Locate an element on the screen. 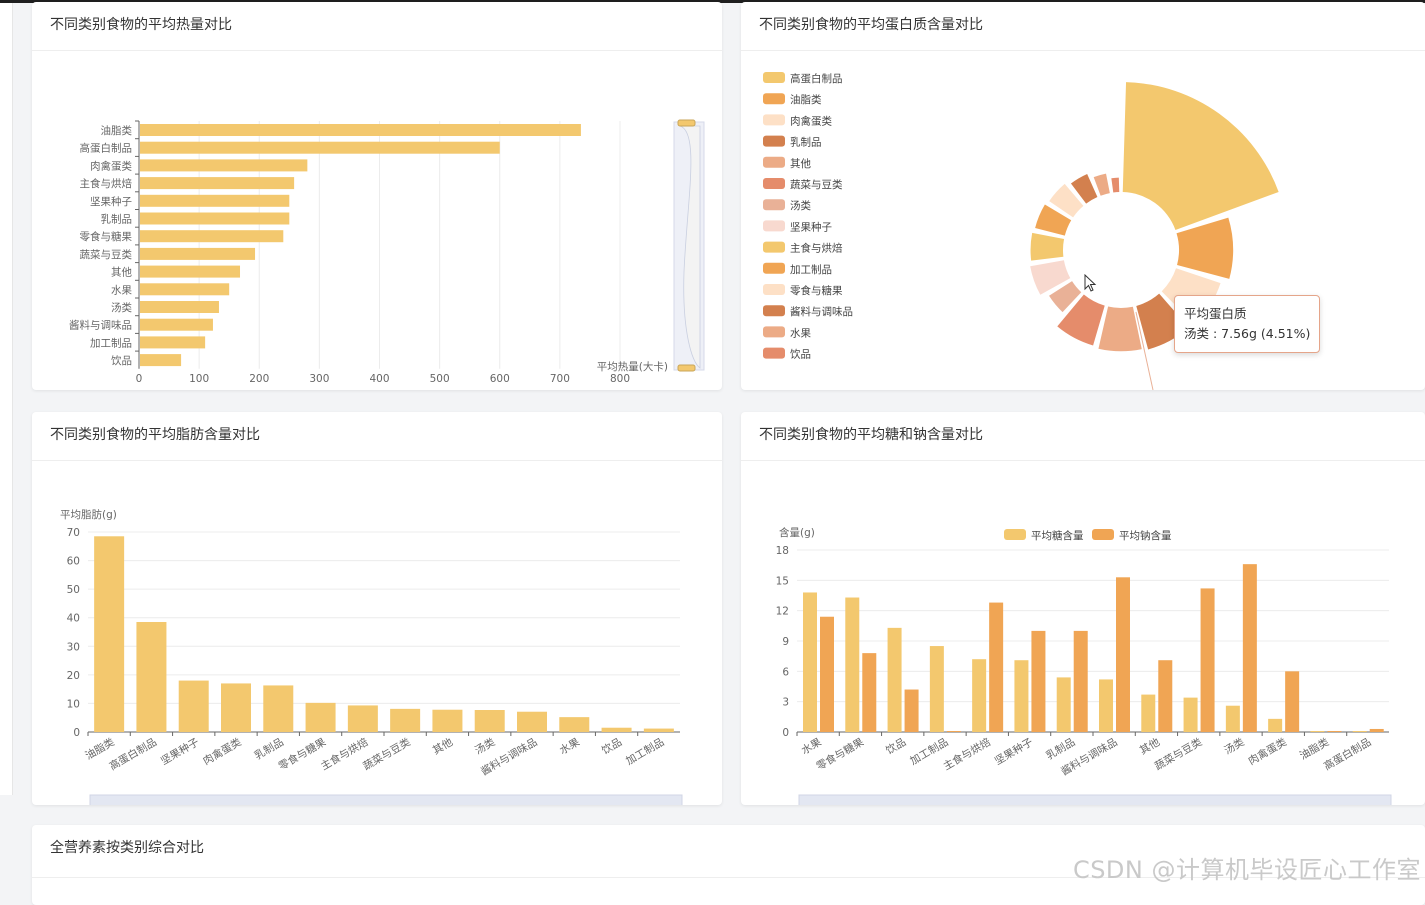 This screenshot has width=1425, height=905. y-tick-label: 10 is located at coordinates (73, 704).